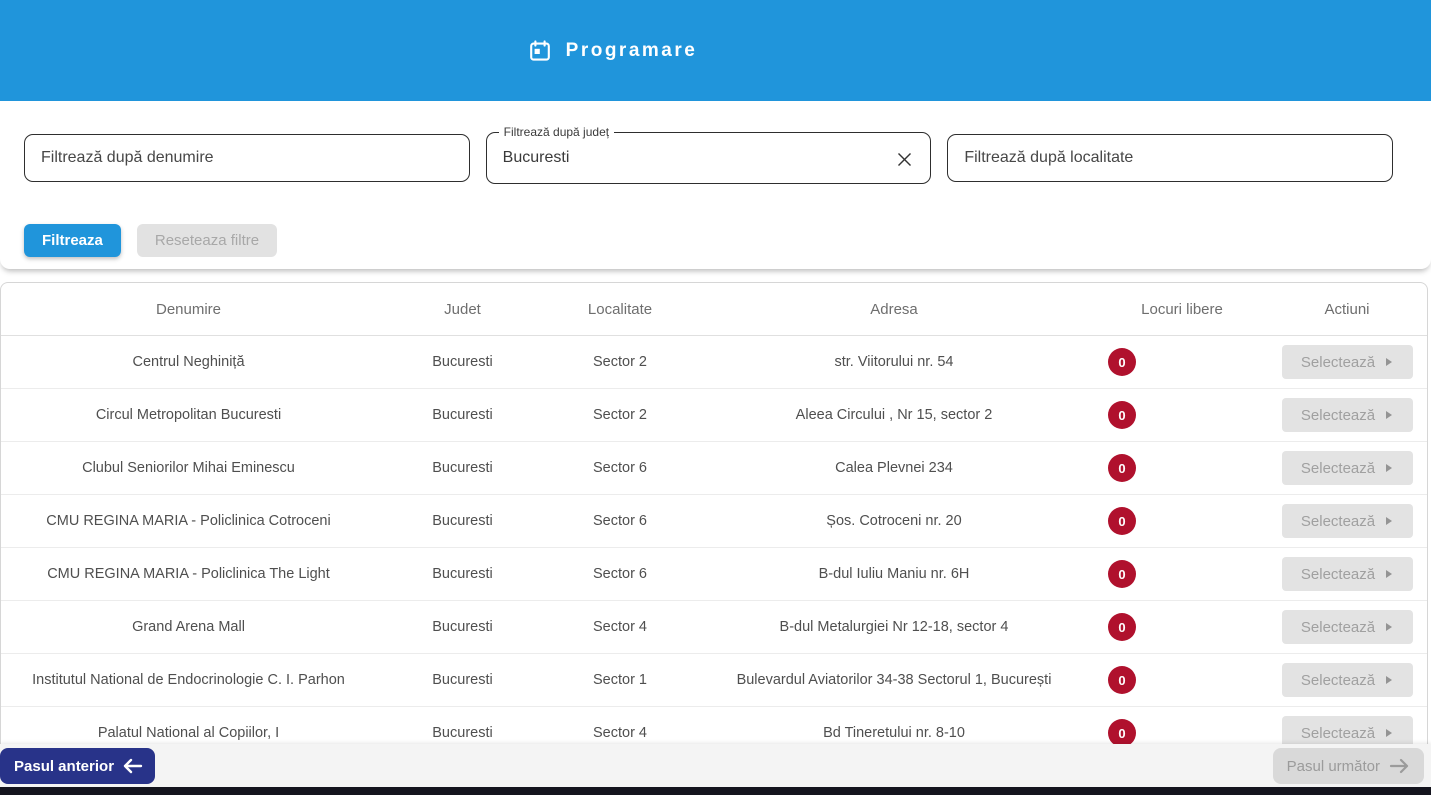  What do you see at coordinates (556, 132) in the screenshot?
I see `filter-county-label: Filtrează după județ` at bounding box center [556, 132].